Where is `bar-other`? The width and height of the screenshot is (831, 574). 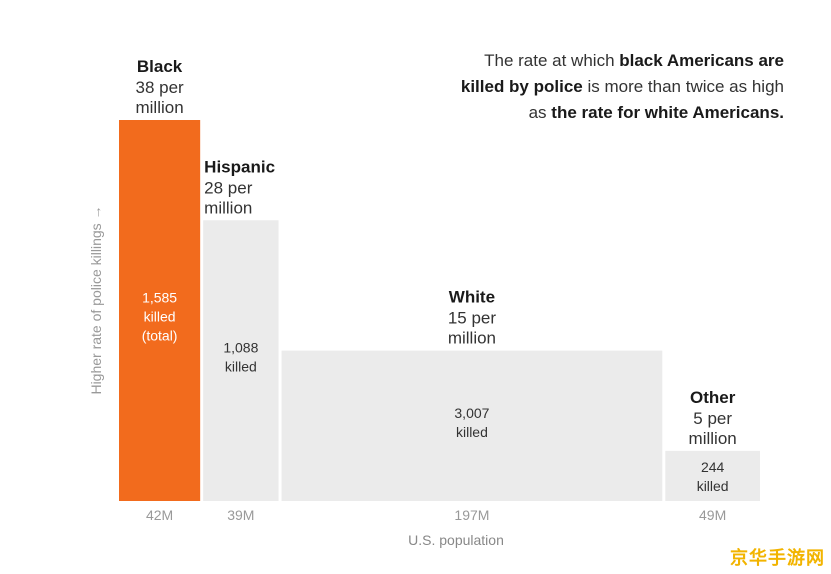
bar-other is located at coordinates (712, 475).